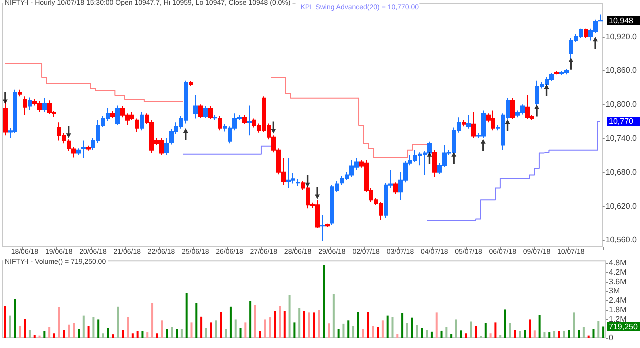  I want to click on y-tick-label: 4.2M, so click(618, 272).